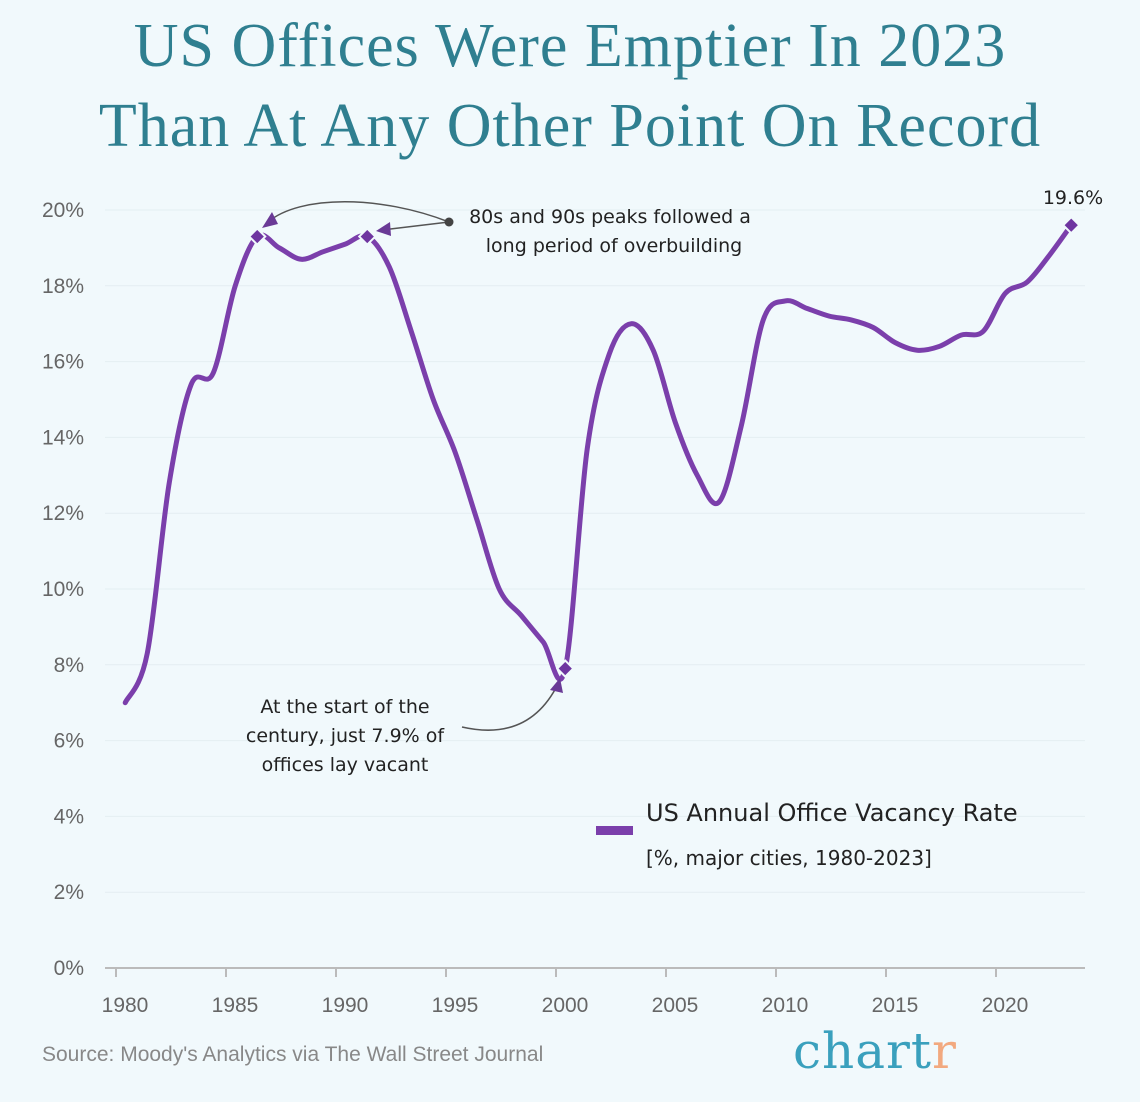  I want to click on y-tick-label: 0%, so click(69, 968).